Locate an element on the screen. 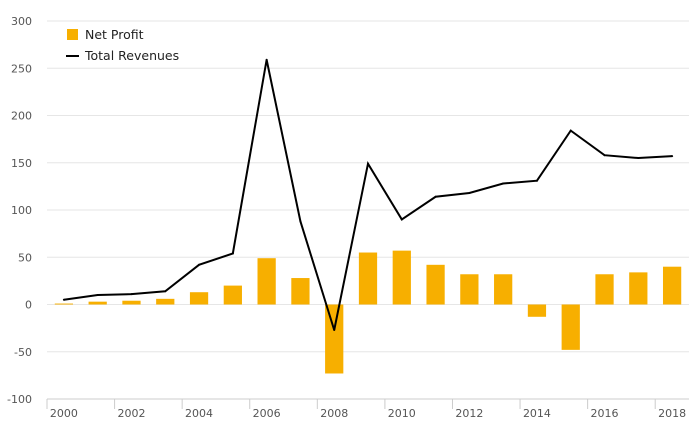 The image size is (700, 433). y-tick-label: -100 is located at coordinates (19, 399).